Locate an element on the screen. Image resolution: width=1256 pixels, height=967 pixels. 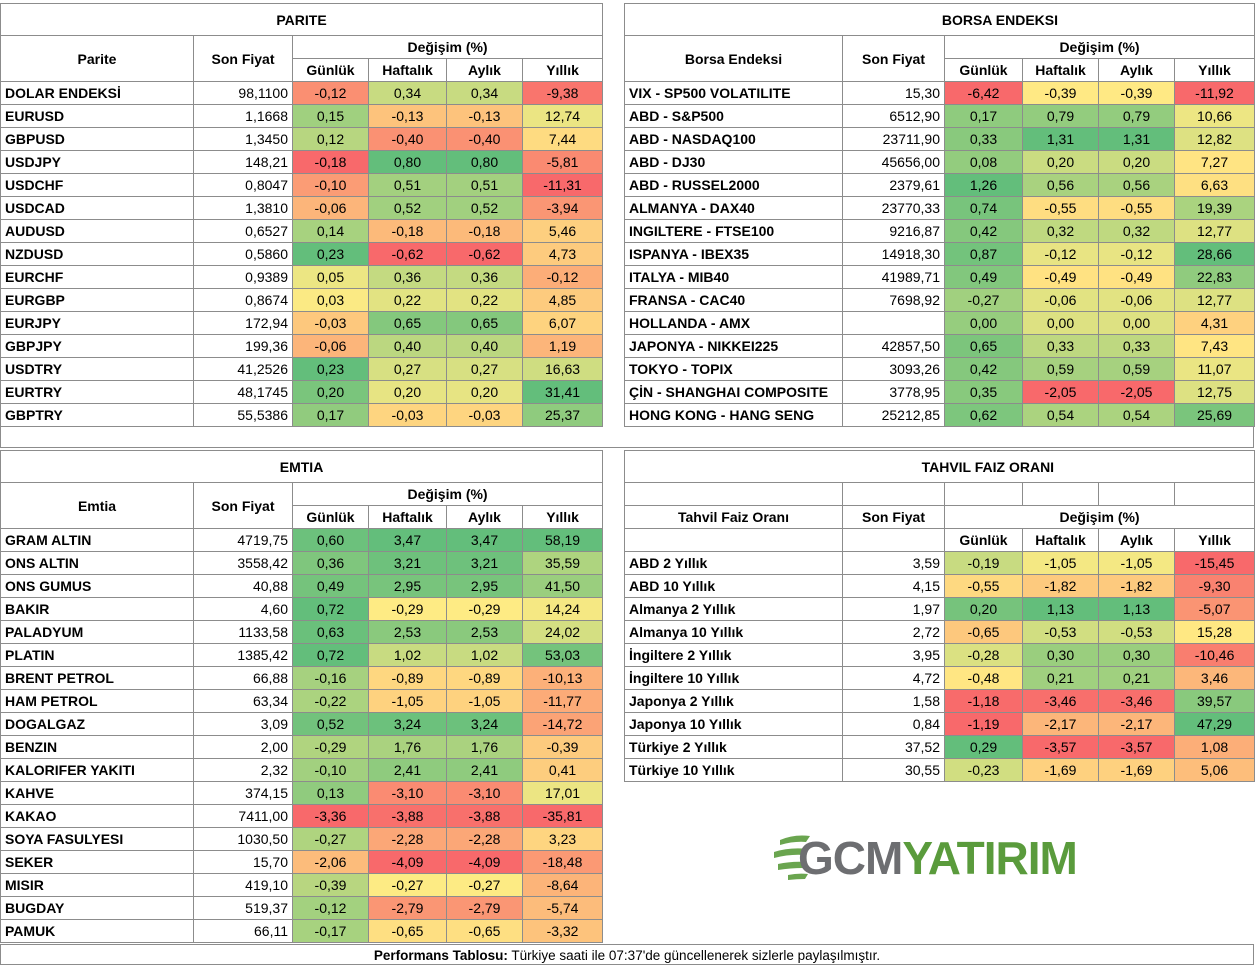
tahvil-col-monthly: Aylık is located at coordinates (1136, 540).